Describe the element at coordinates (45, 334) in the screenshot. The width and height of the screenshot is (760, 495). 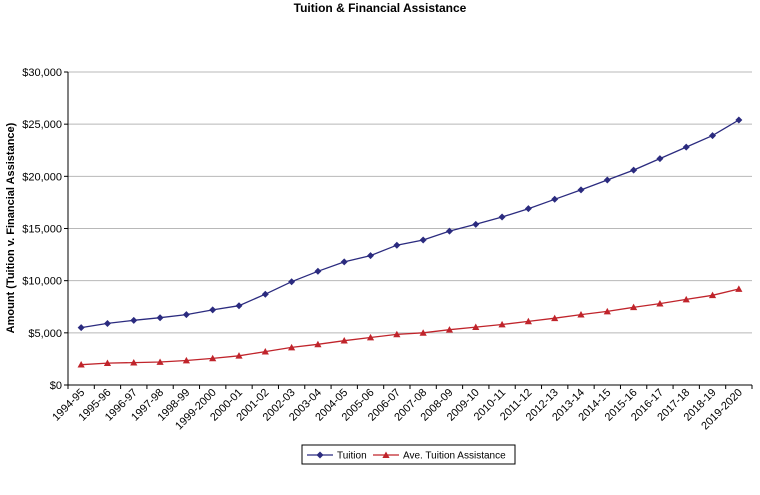
I see `y-tick-label: $5,000` at that location.